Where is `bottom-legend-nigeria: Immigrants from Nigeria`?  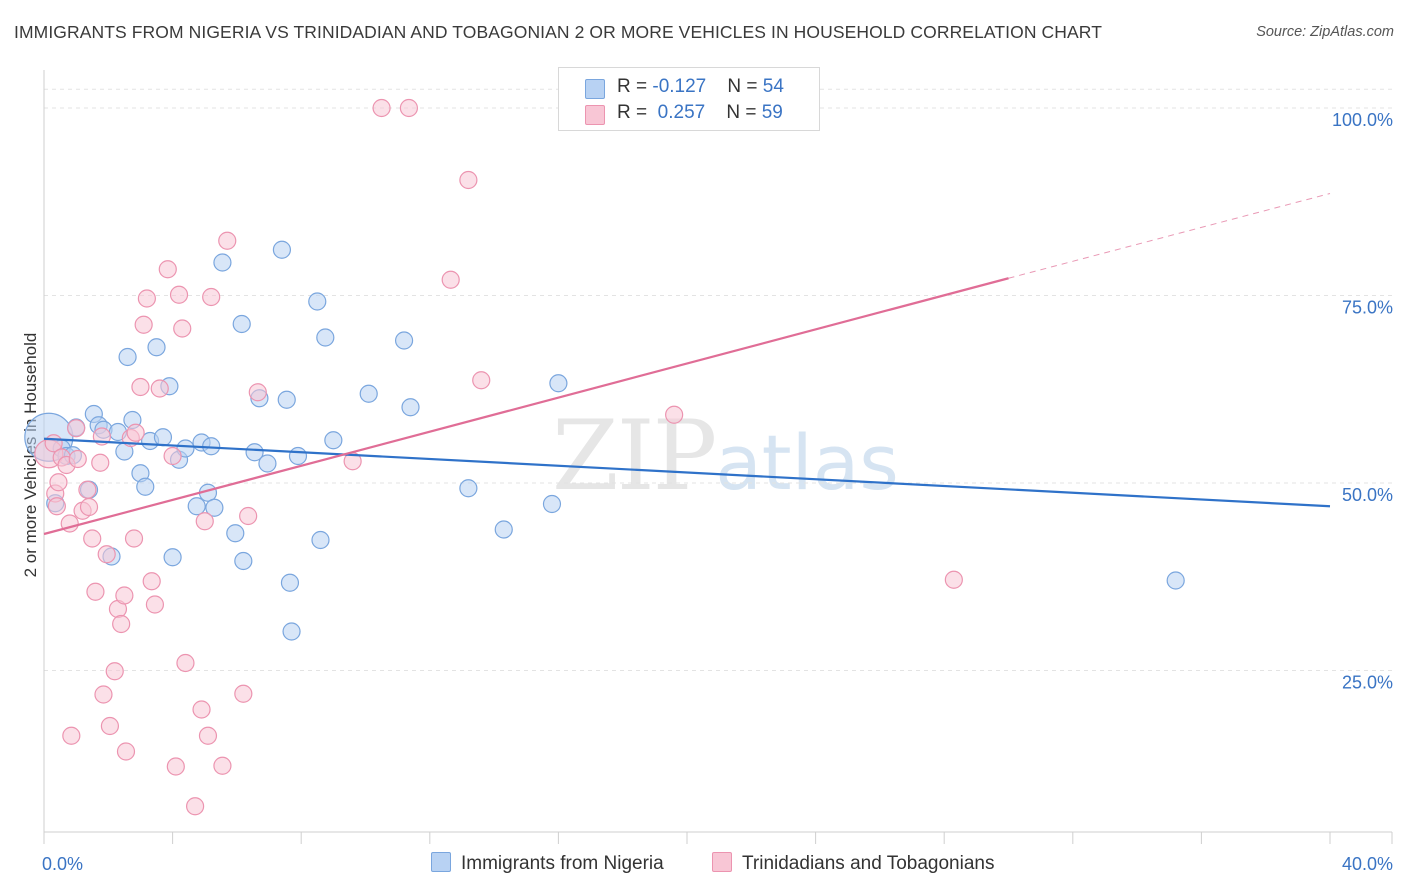
bottom-legend-nigeria: Immigrants from Nigeria is located at coordinates (547, 863).